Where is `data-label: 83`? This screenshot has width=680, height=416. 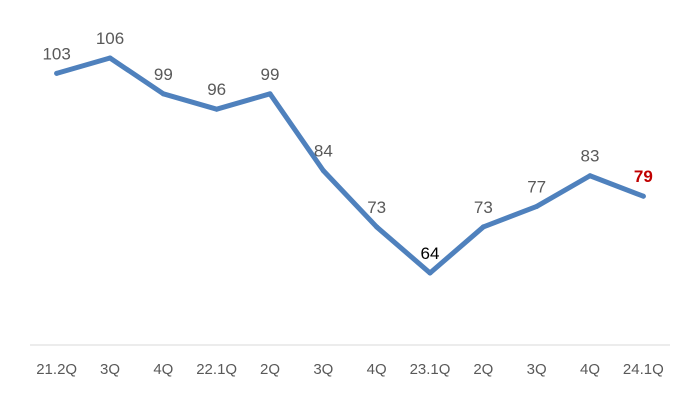
data-label: 83 is located at coordinates (590, 156).